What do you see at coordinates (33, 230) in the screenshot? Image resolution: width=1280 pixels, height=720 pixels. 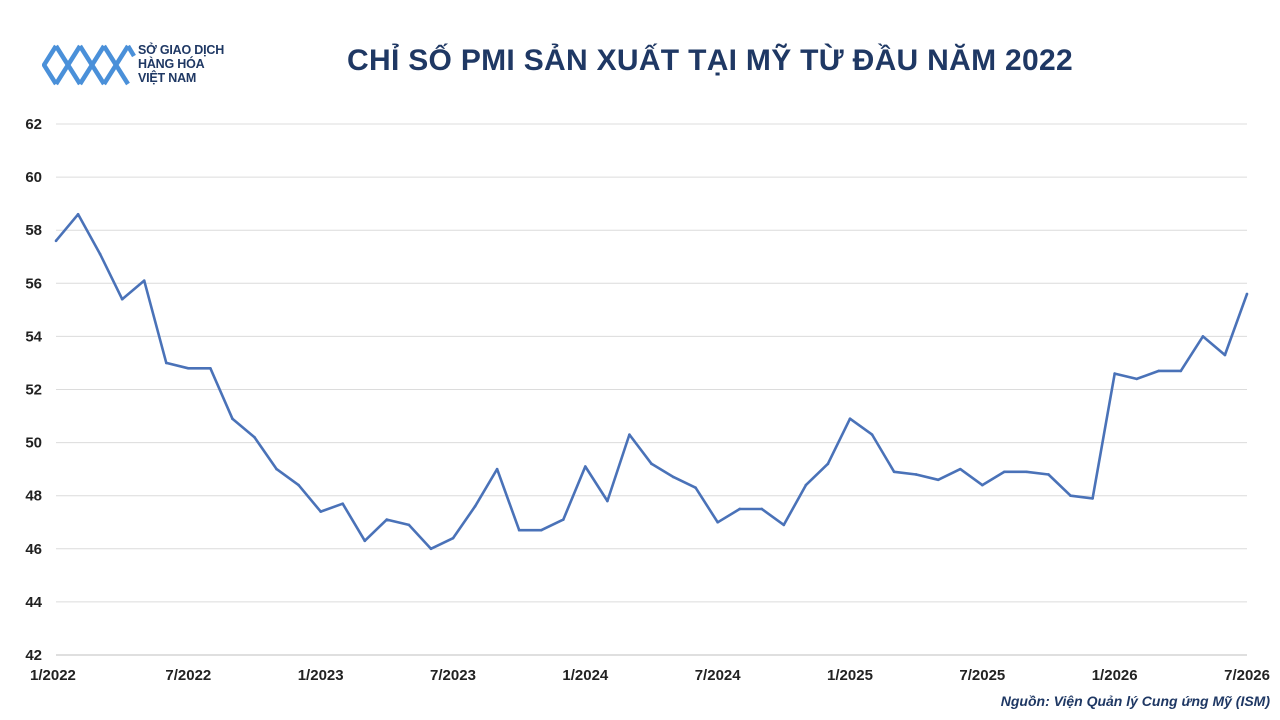 I see `y-tick-label: 58` at bounding box center [33, 230].